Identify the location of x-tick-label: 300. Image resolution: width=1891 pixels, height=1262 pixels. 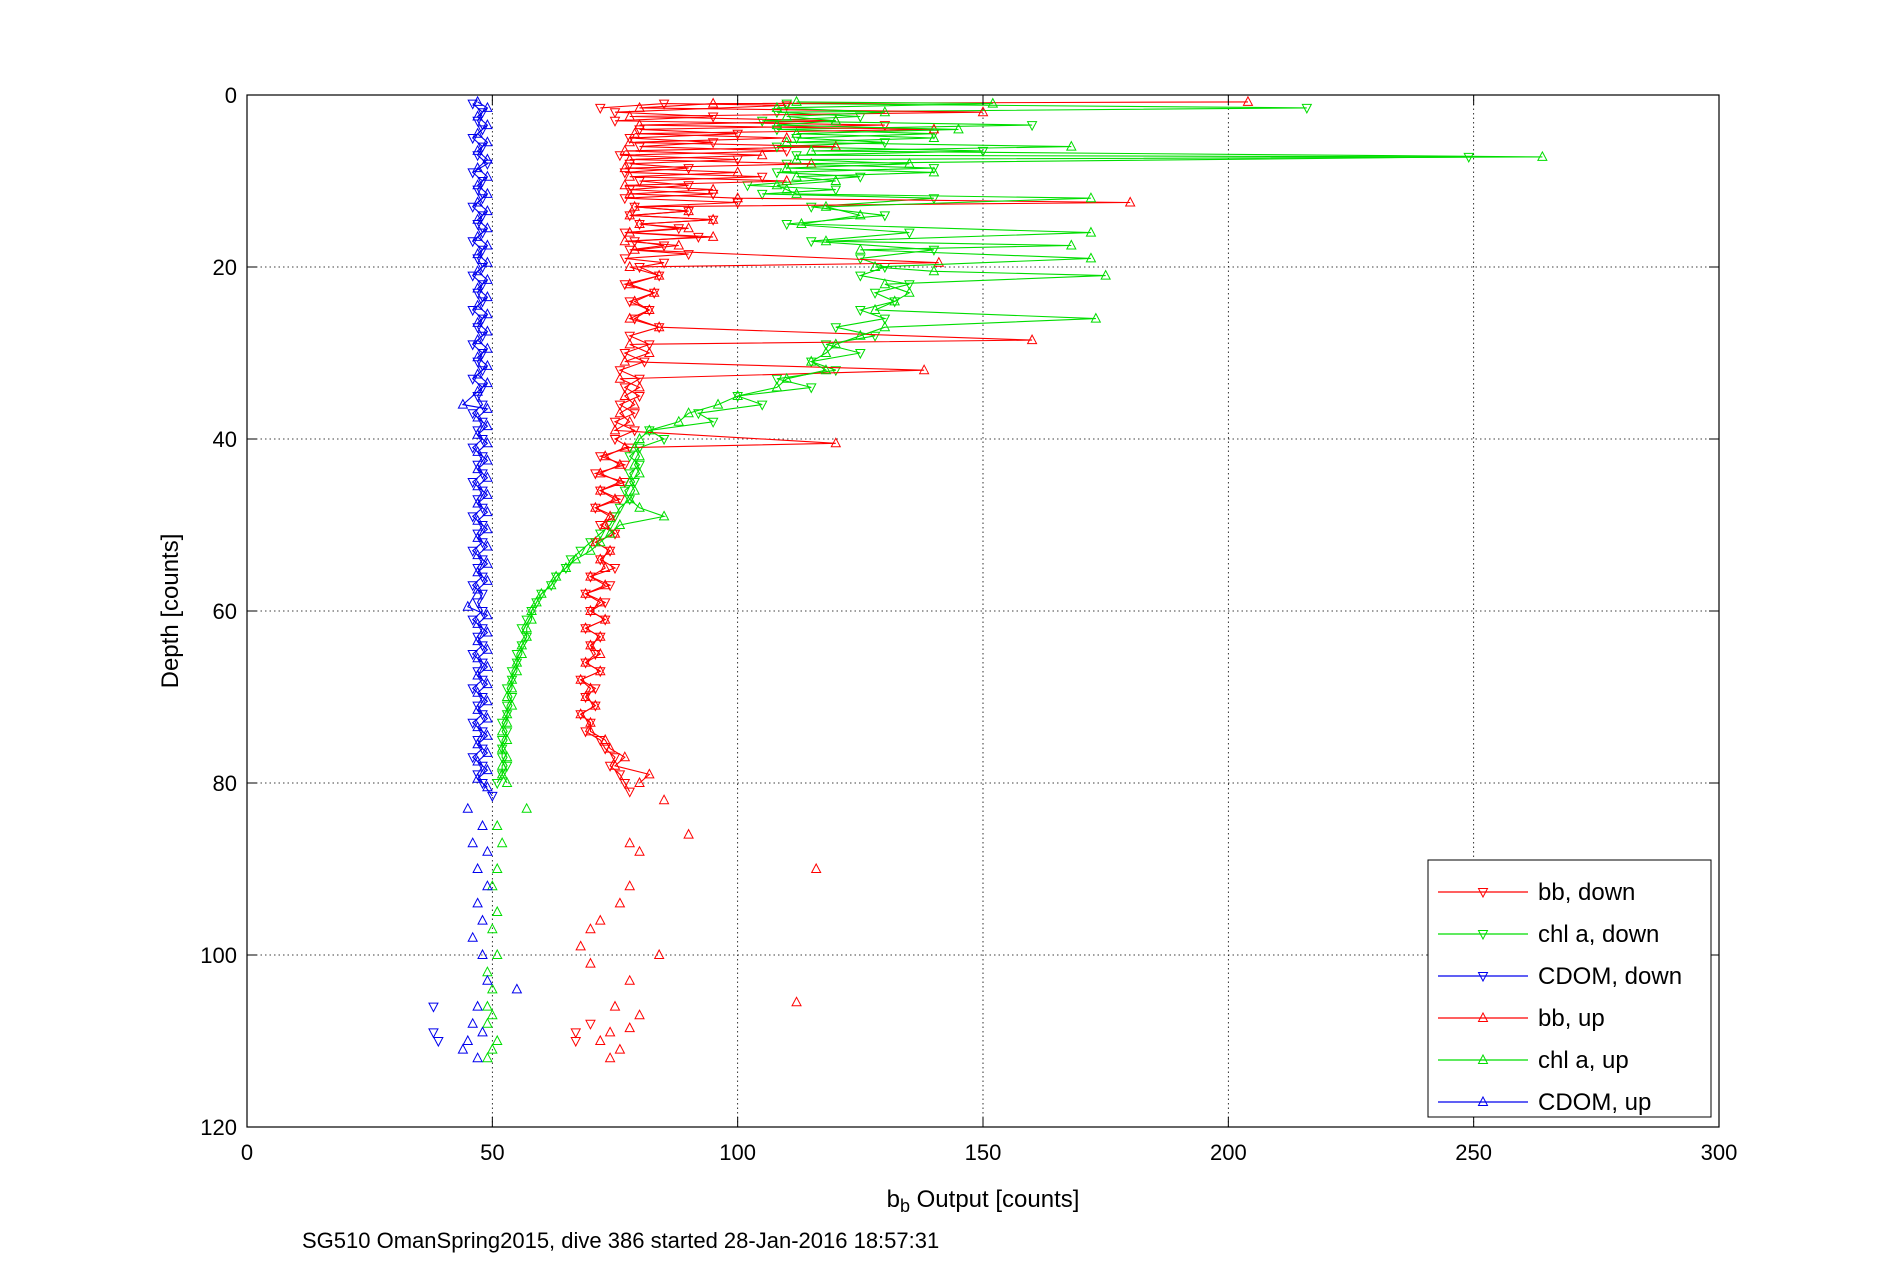
(1719, 1152).